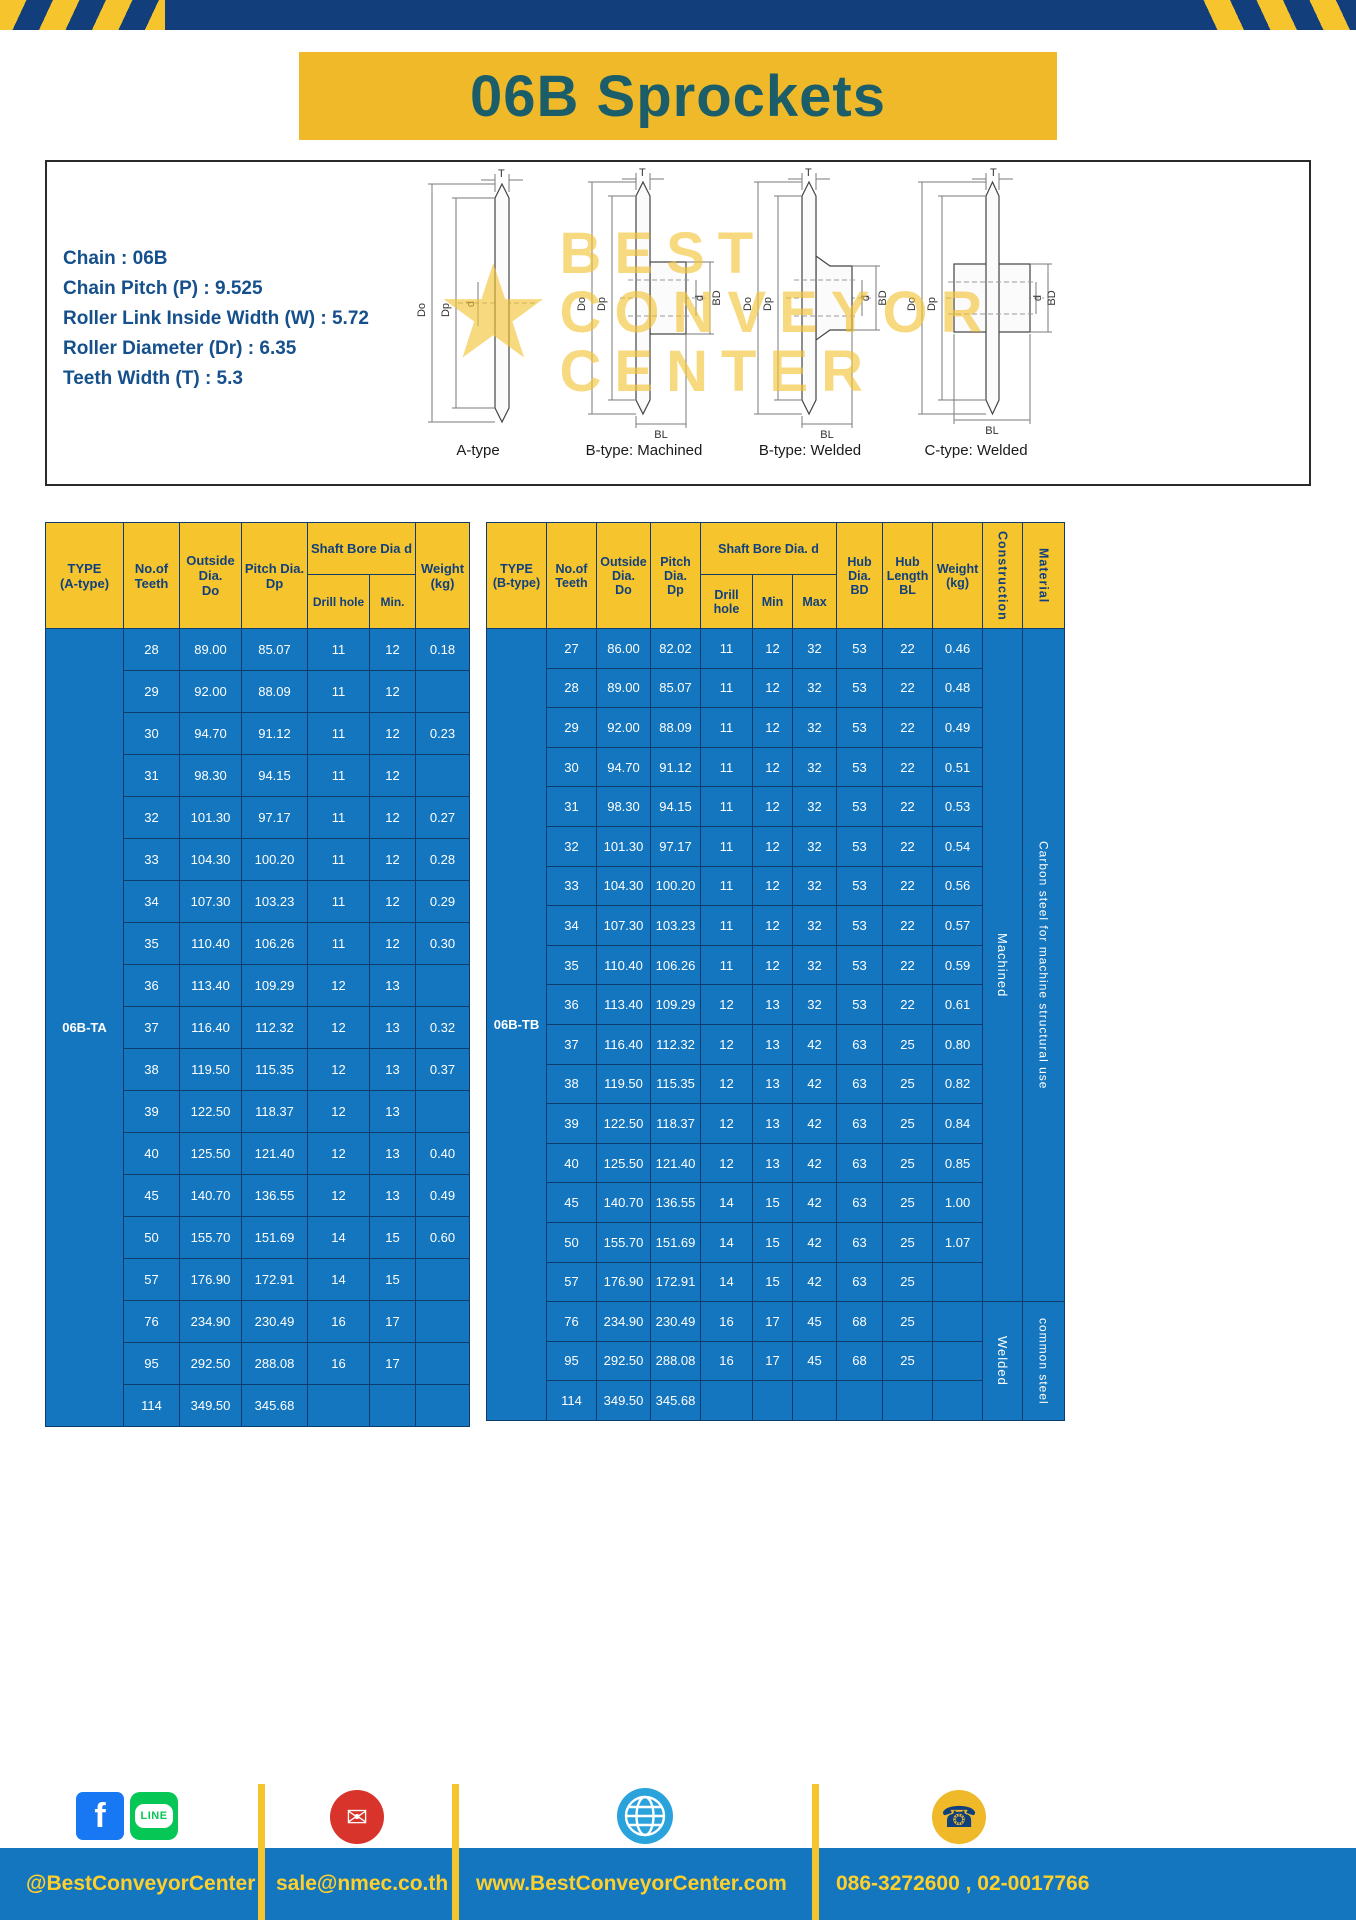 Image resolution: width=1356 pixels, height=1920 pixels. Describe the element at coordinates (814, 1242) in the screenshot. I see `table-cell: 42` at that location.